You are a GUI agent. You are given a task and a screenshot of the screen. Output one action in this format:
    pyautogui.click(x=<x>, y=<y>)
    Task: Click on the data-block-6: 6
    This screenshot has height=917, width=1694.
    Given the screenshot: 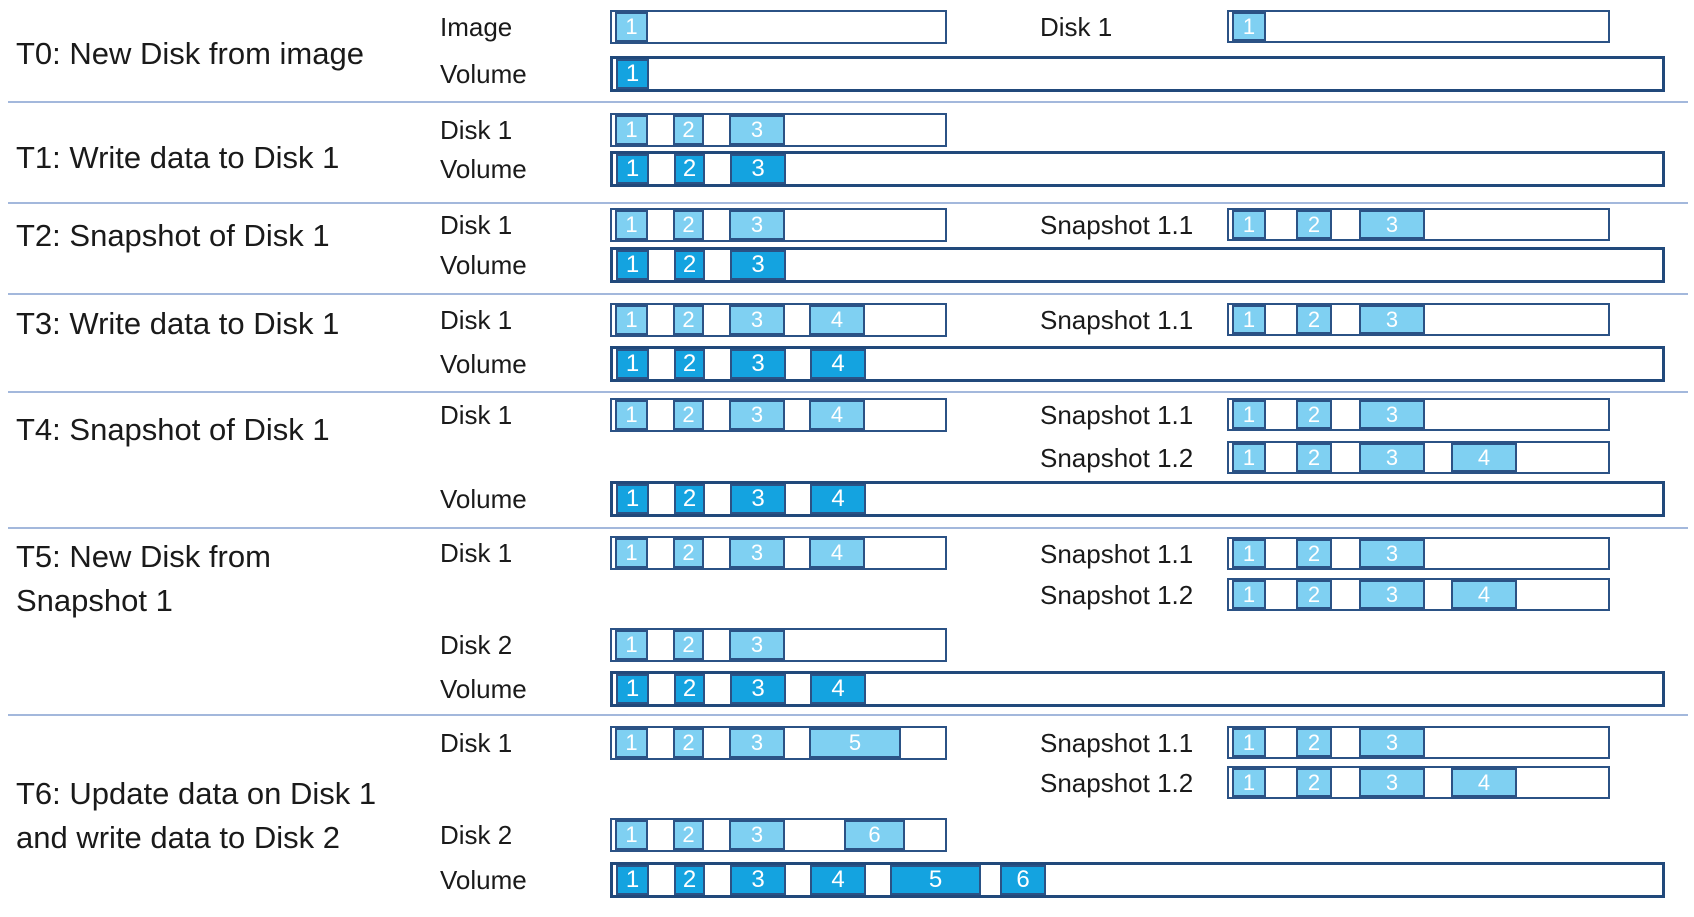 What is the action you would take?
    pyautogui.click(x=874, y=835)
    